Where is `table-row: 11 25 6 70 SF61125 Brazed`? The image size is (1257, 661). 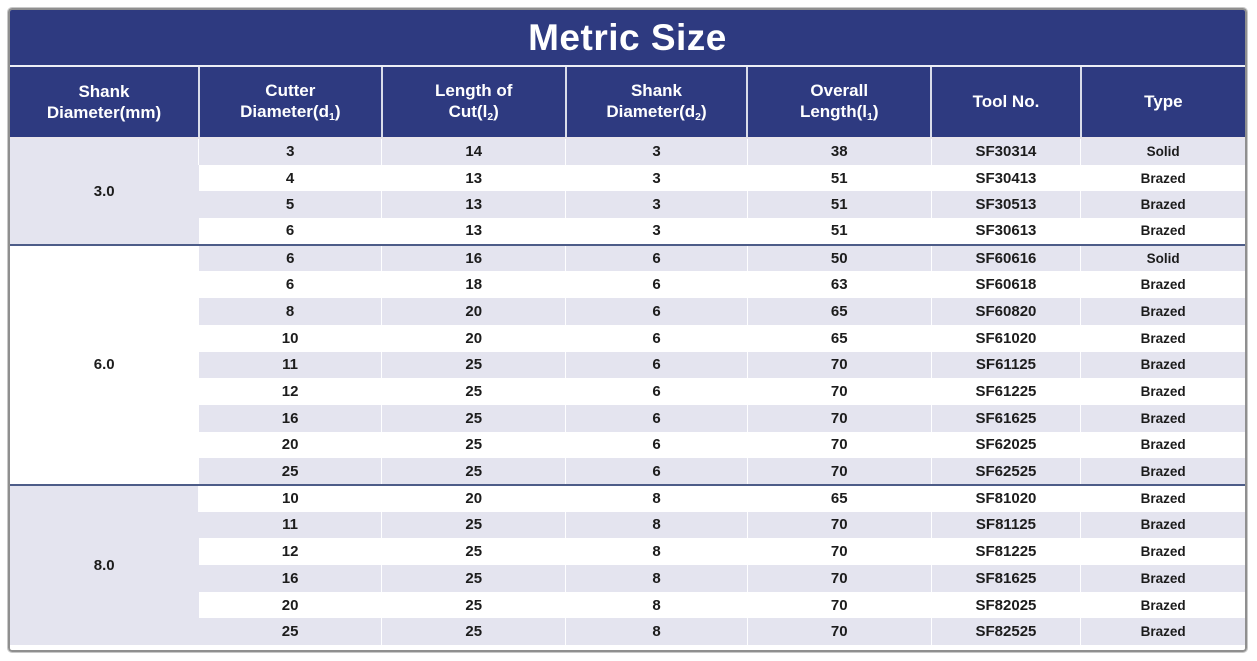
table-row: 11 25 6 70 SF61125 Brazed is located at coordinates (627, 365).